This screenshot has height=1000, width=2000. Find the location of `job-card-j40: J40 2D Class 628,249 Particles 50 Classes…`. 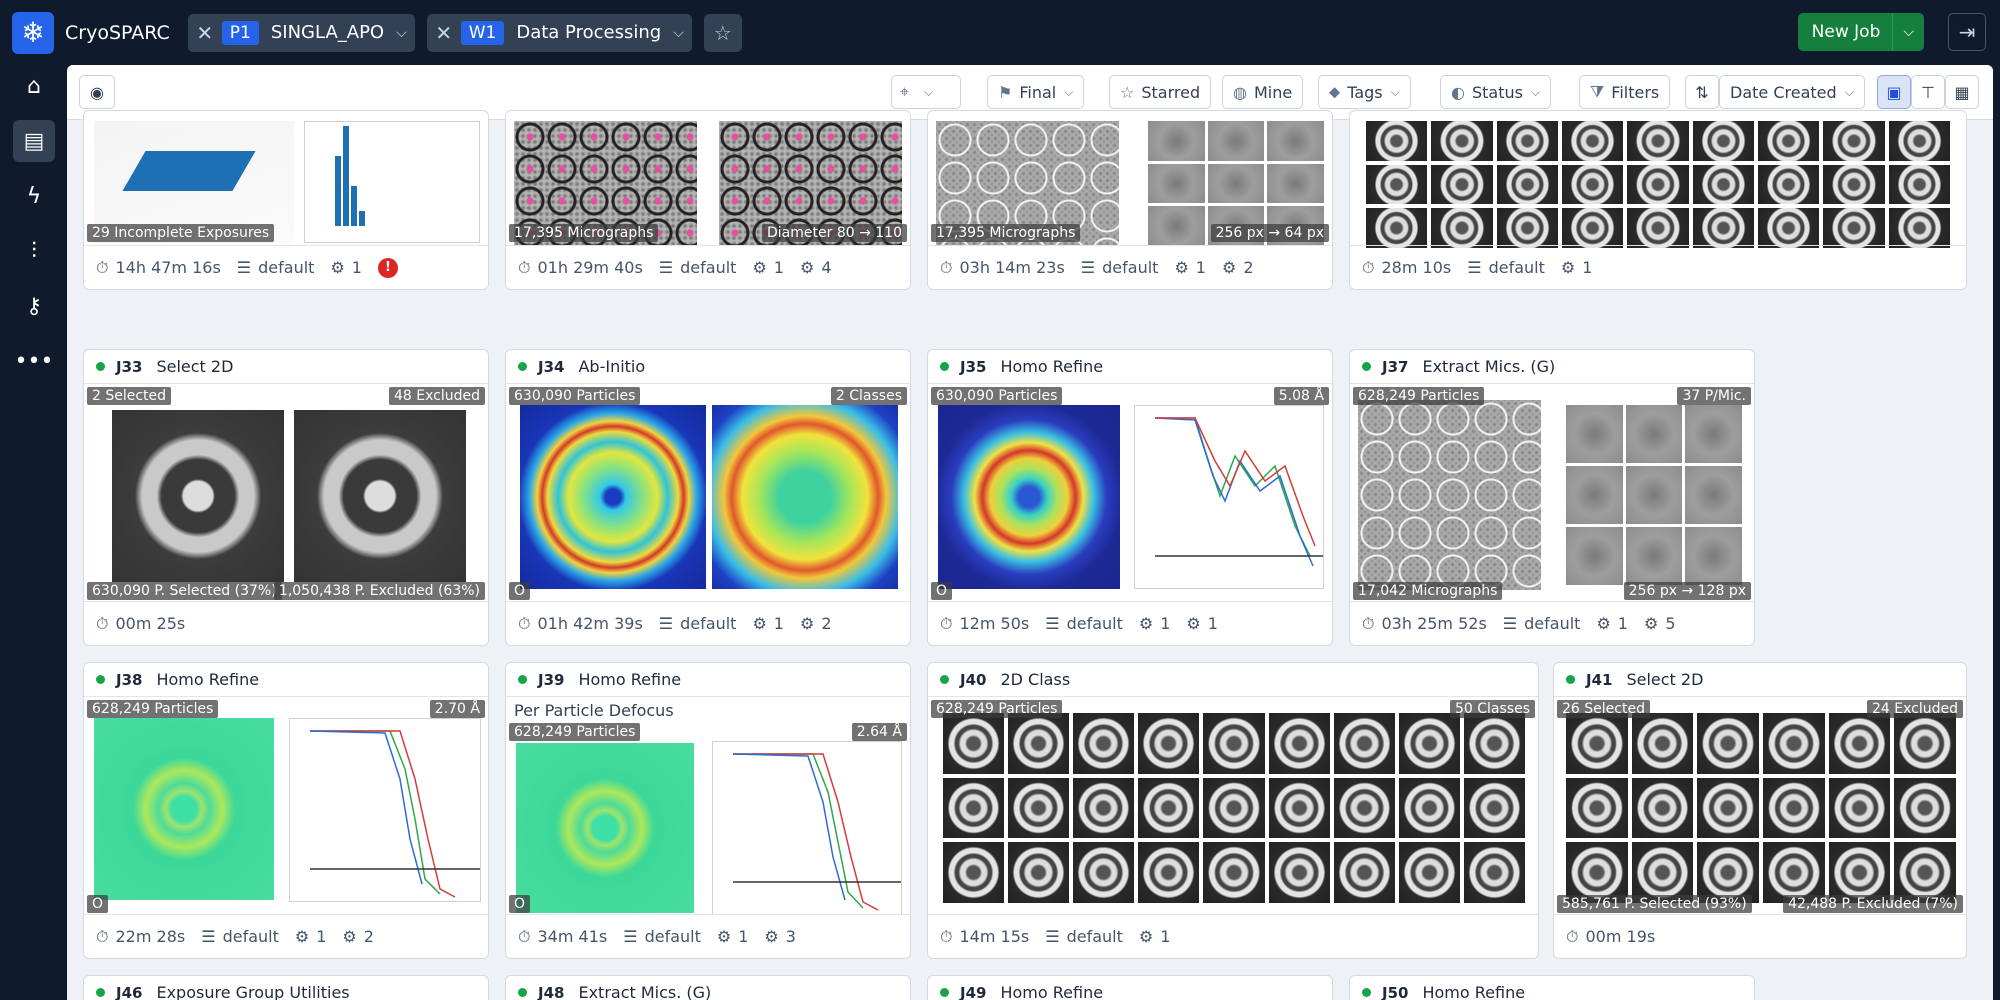

job-card-j40: J40 2D Class 628,249 Particles 50 Classes… is located at coordinates (1233, 810).